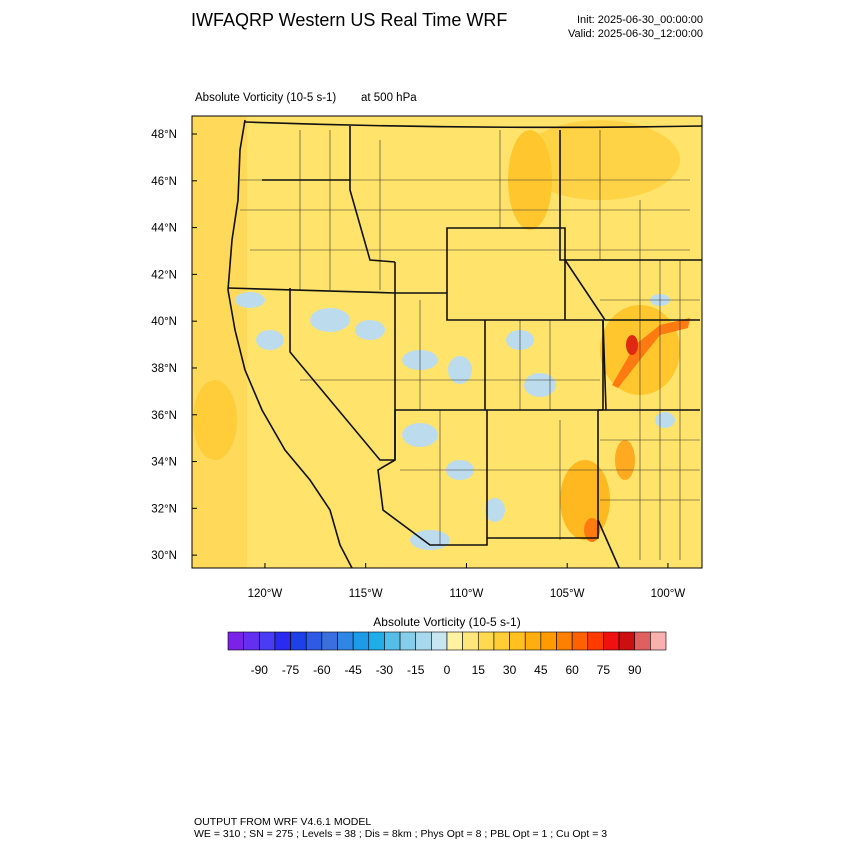  I want to click on colorbar-label: -75, so click(291, 670).